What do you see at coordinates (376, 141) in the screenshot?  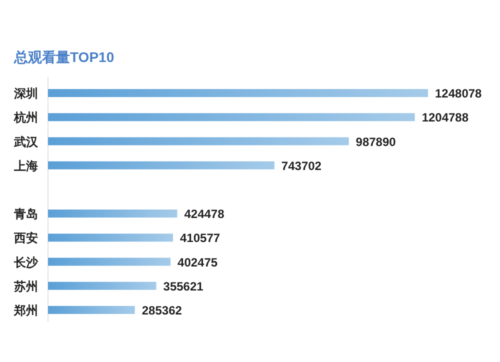 I see `data-label: 987890` at bounding box center [376, 141].